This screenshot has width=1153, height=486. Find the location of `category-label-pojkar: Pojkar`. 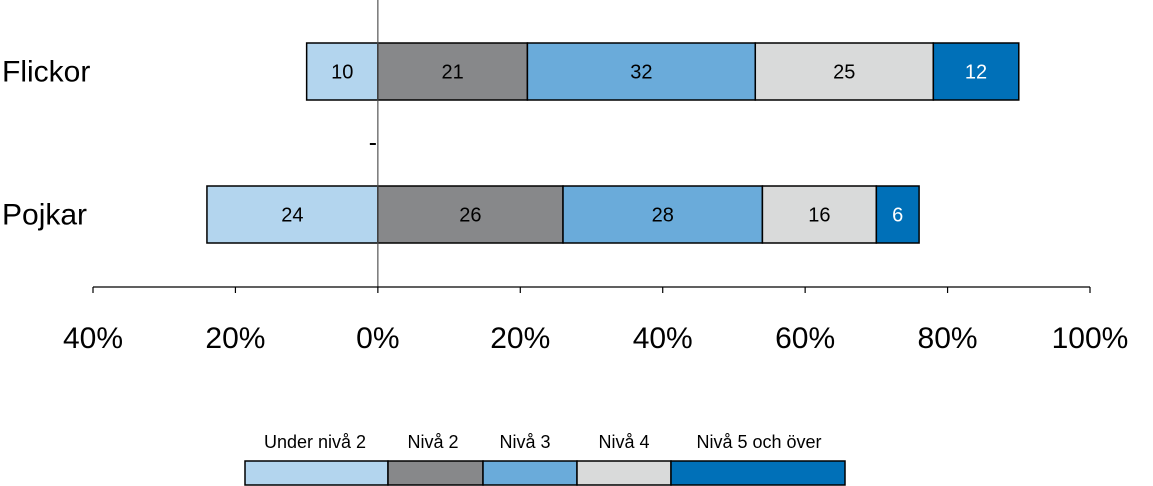

category-label-pojkar: Pojkar is located at coordinates (44, 215).